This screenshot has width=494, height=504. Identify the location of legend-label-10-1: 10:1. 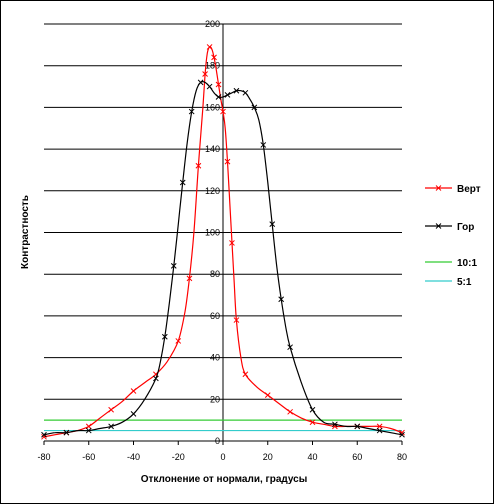
(467, 263).